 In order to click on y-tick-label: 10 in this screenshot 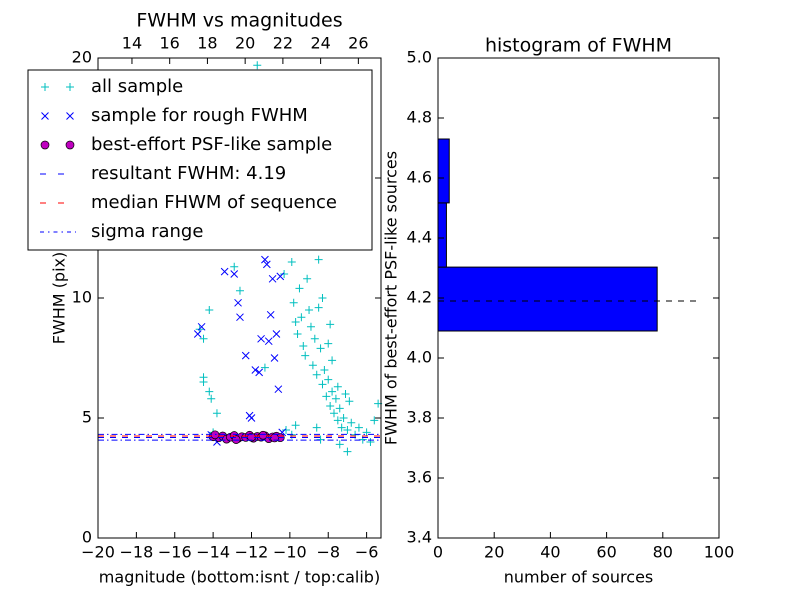, I will do `click(82, 297)`.